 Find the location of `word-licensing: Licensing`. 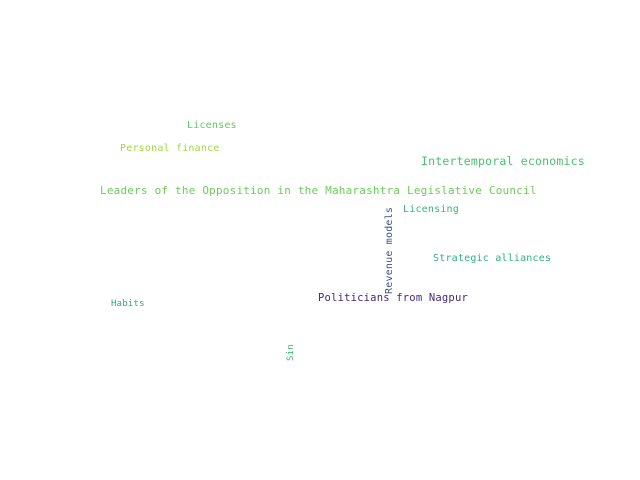

word-licensing: Licensing is located at coordinates (431, 209).